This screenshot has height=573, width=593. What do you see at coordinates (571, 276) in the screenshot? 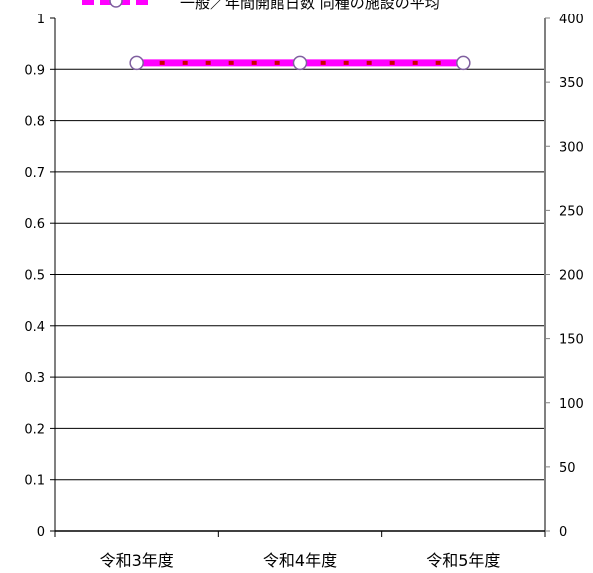
I see `right-tick-label: 200` at bounding box center [571, 276].